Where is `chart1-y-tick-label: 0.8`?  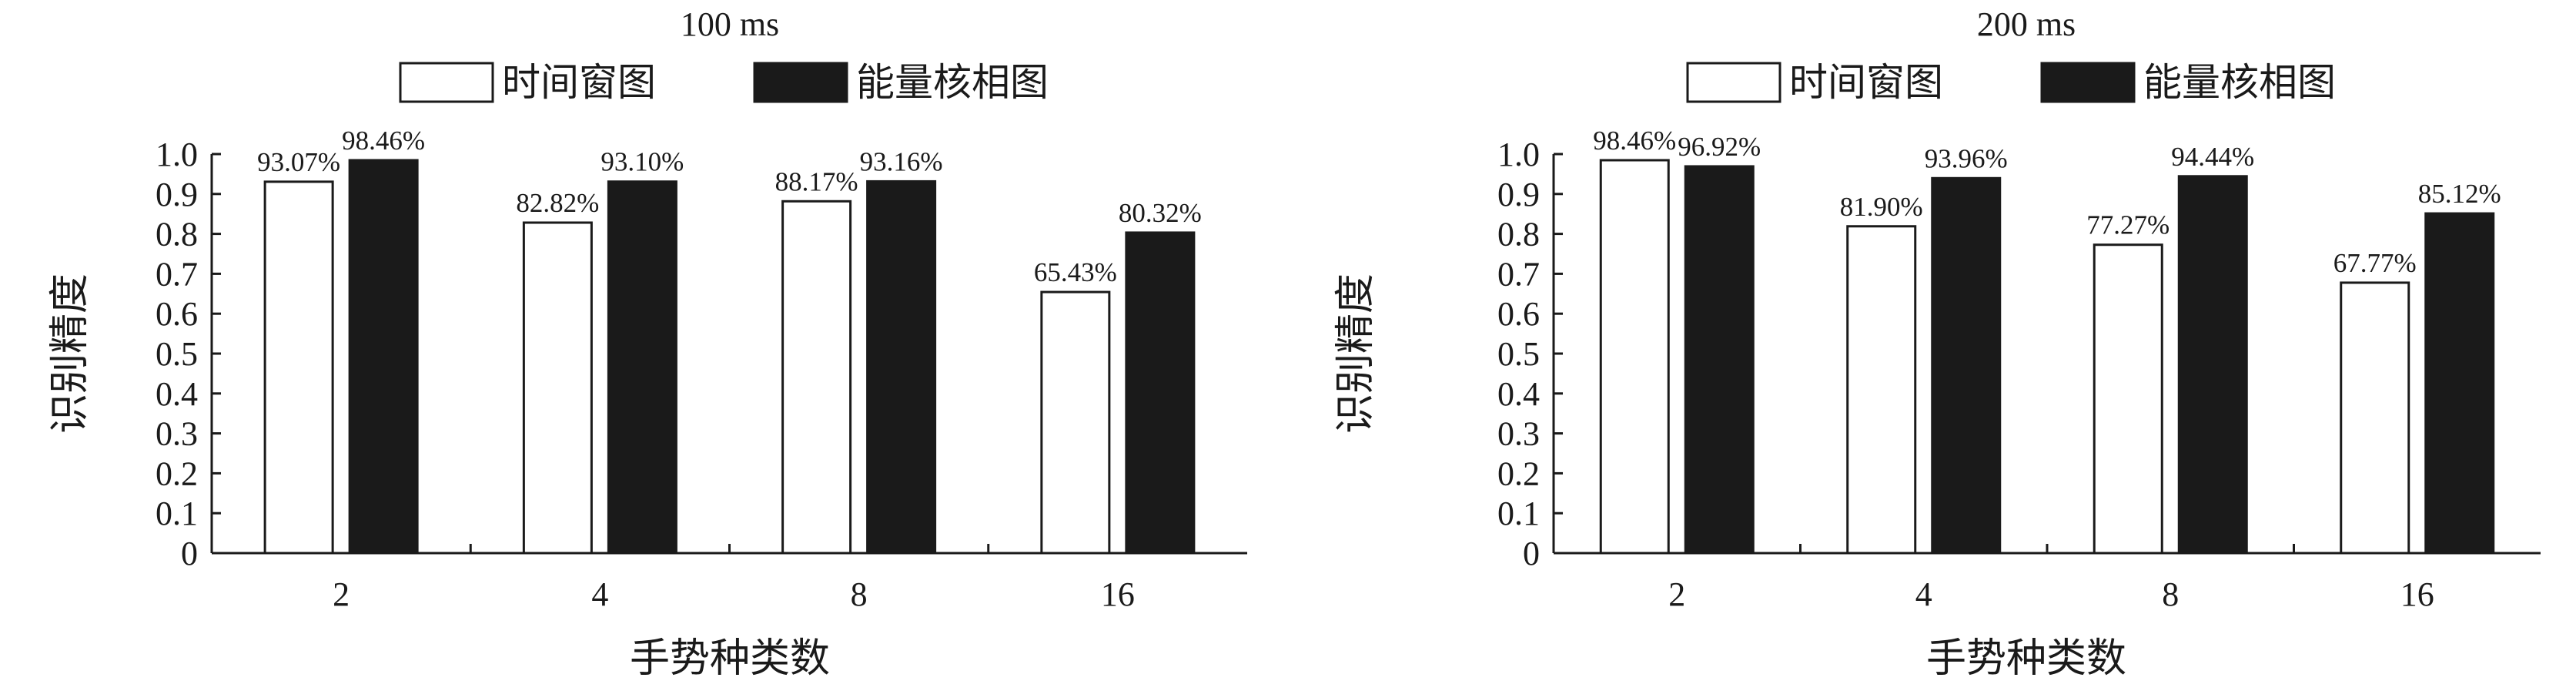
chart1-y-tick-label: 0.8 is located at coordinates (177, 234).